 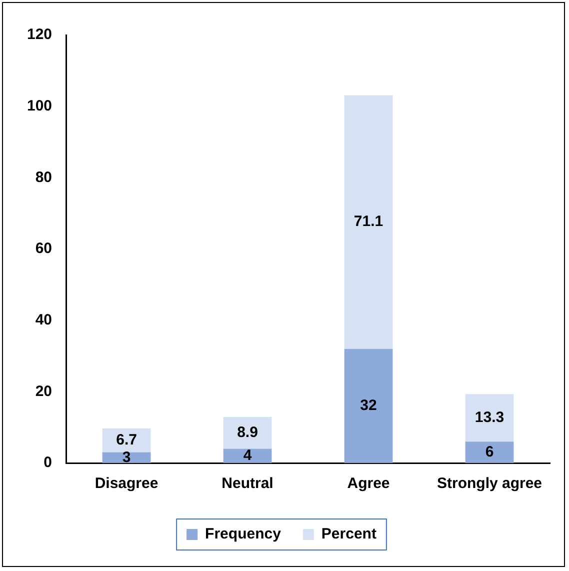 What do you see at coordinates (248, 483) in the screenshot?
I see `x-tick-label: Neutral` at bounding box center [248, 483].